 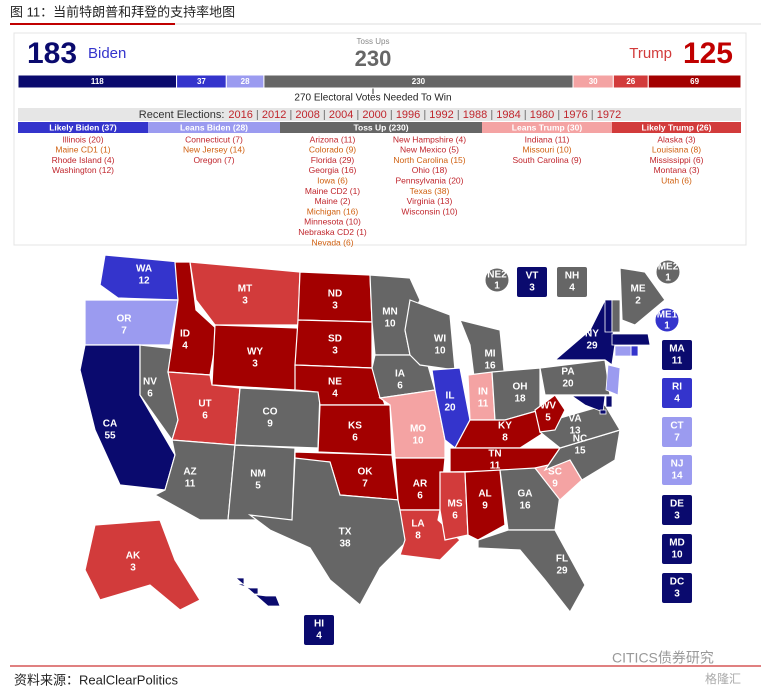 What do you see at coordinates (332, 191) in the screenshot?
I see `column-item: Maine CD2 (1)` at bounding box center [332, 191].